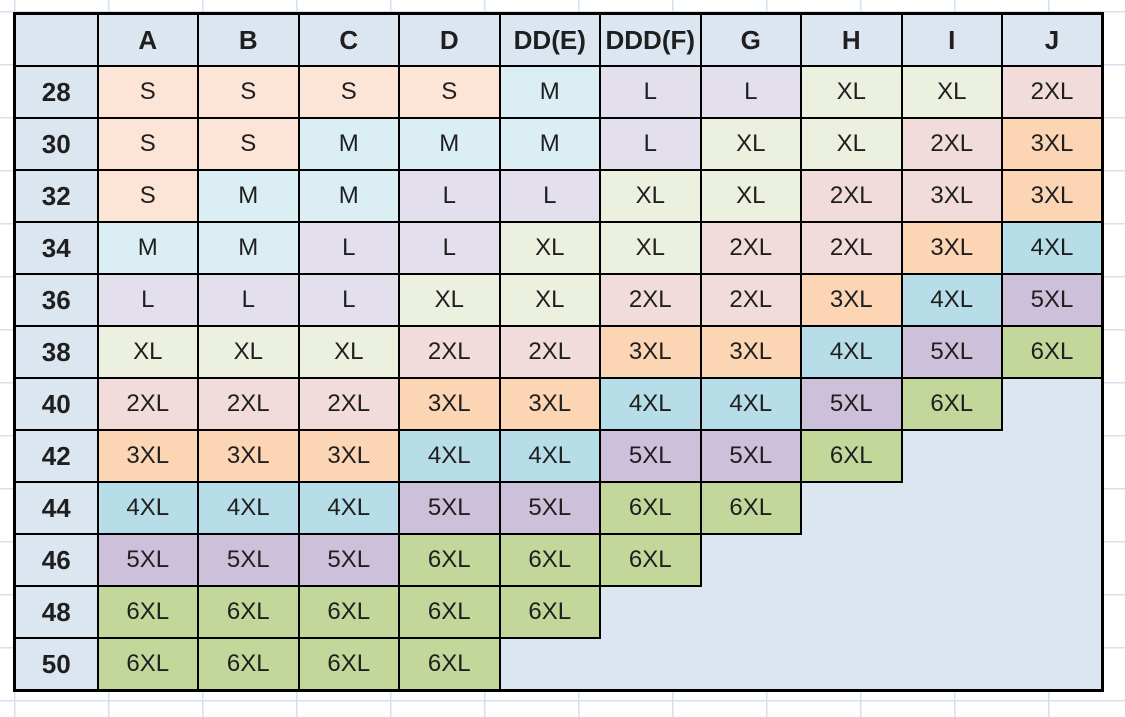 Image resolution: width=1125 pixels, height=717 pixels. Describe the element at coordinates (650, 39) in the screenshot. I see `column-header-dddf: DDD(F)` at that location.